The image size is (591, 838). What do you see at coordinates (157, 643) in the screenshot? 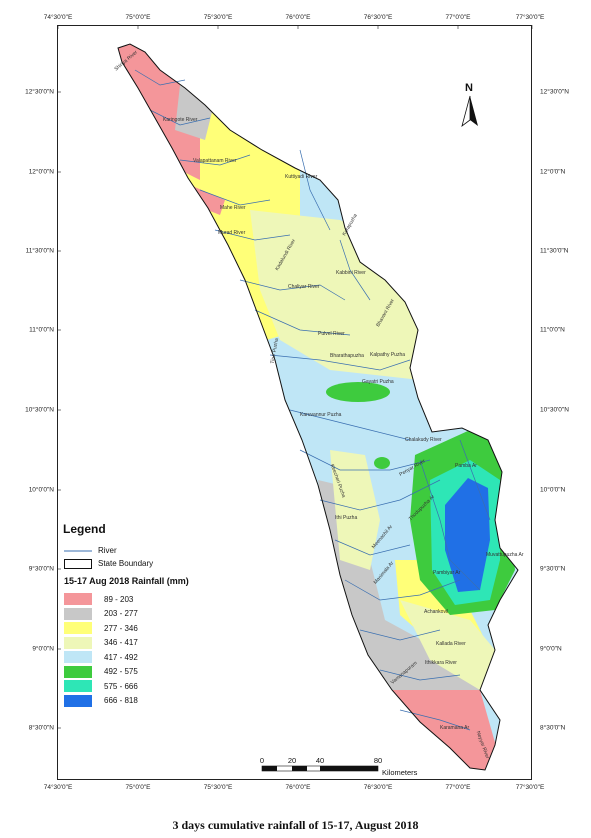
I see `rainfall-class: 346 - 417` at bounding box center [157, 643].